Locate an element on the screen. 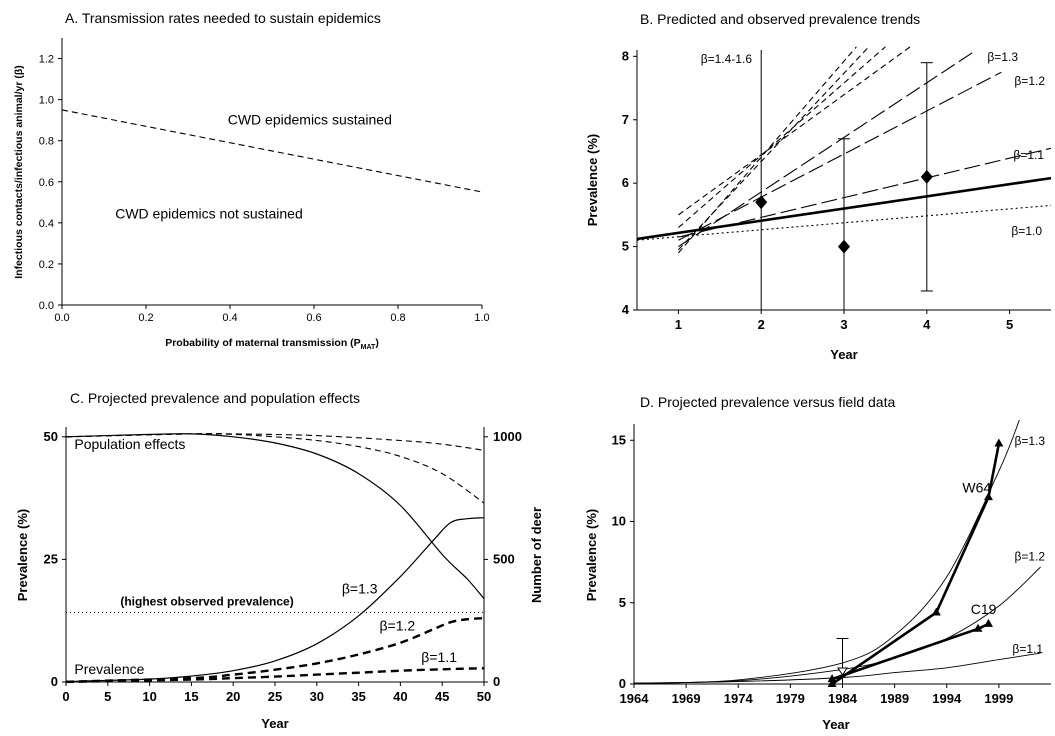 The height and width of the screenshot is (736, 1055). panel-d-series--1-2 is located at coordinates (837, 625).